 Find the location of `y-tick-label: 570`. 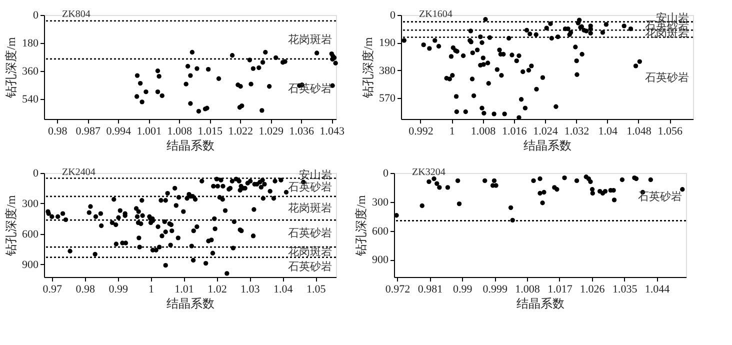

y-tick-label: 570 is located at coordinates (387, 98).